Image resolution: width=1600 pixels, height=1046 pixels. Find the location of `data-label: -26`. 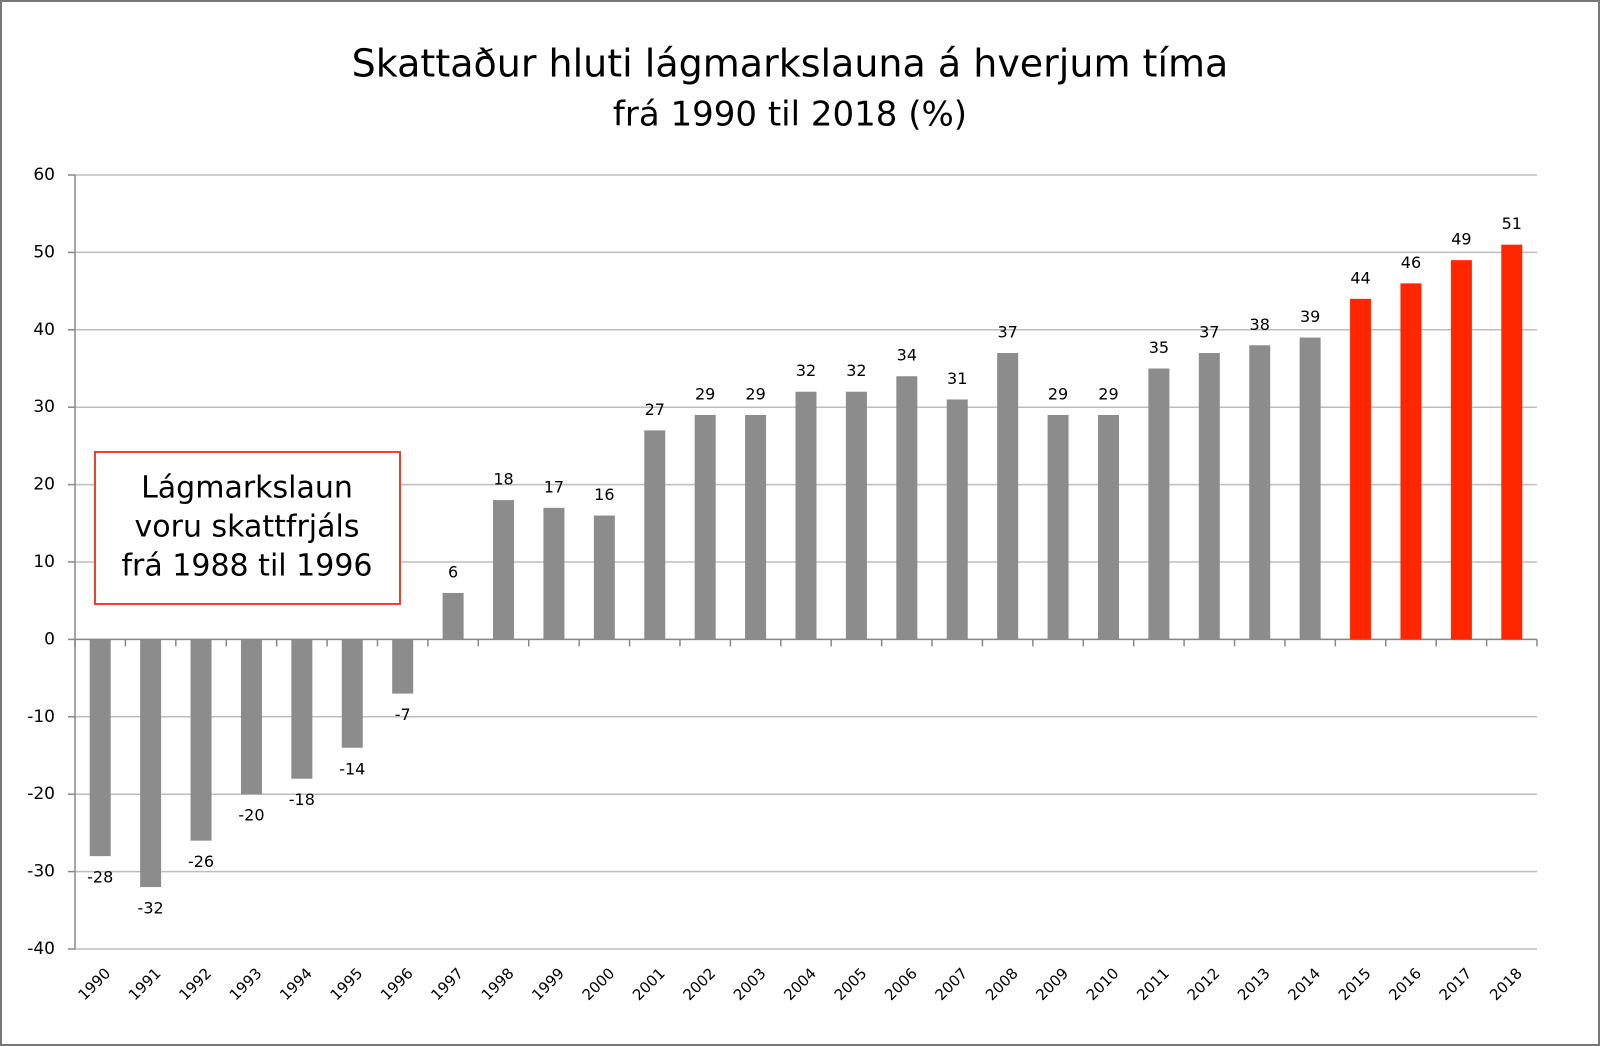

data-label: -26 is located at coordinates (201, 861).